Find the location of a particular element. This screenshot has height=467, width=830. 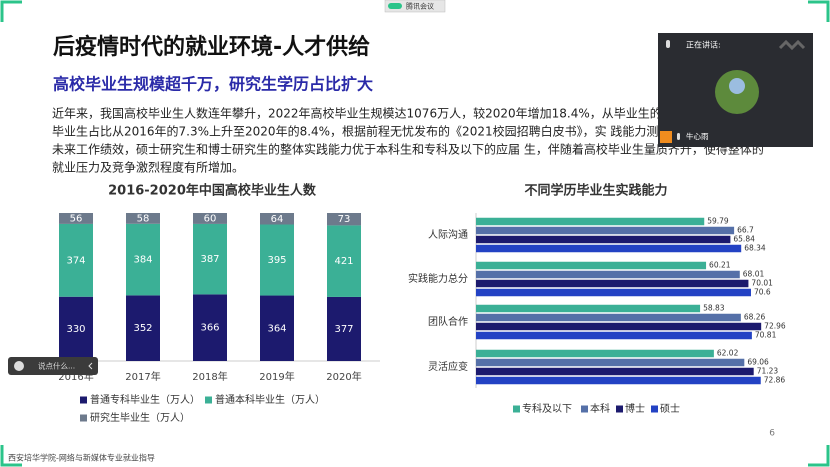

value-label: 70.81 is located at coordinates (766, 335).